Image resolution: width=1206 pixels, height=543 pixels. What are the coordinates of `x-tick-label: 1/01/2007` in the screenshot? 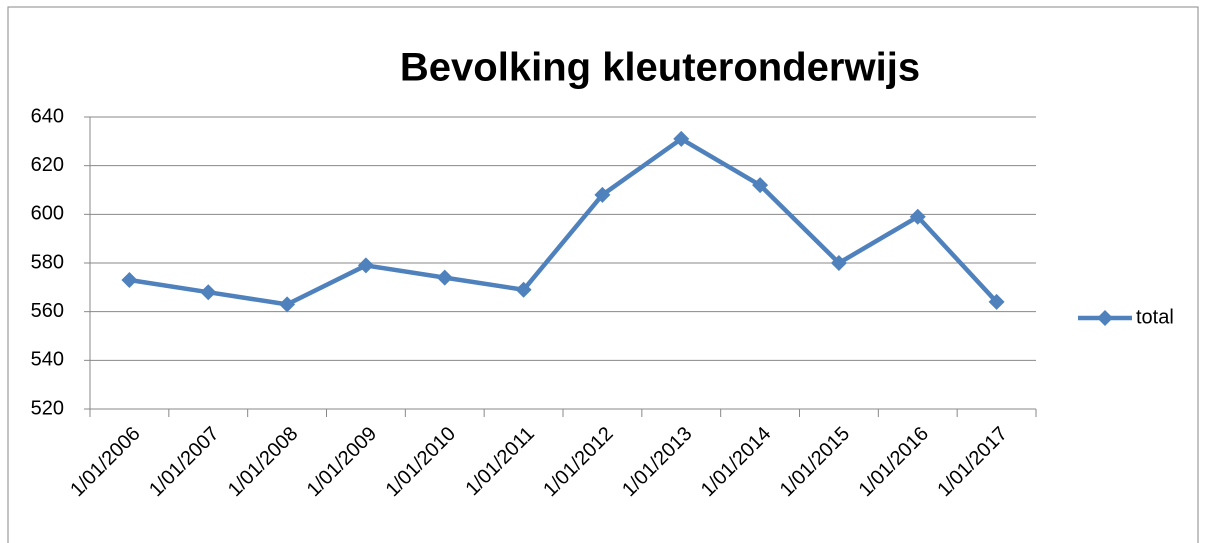 It's located at (184, 462).